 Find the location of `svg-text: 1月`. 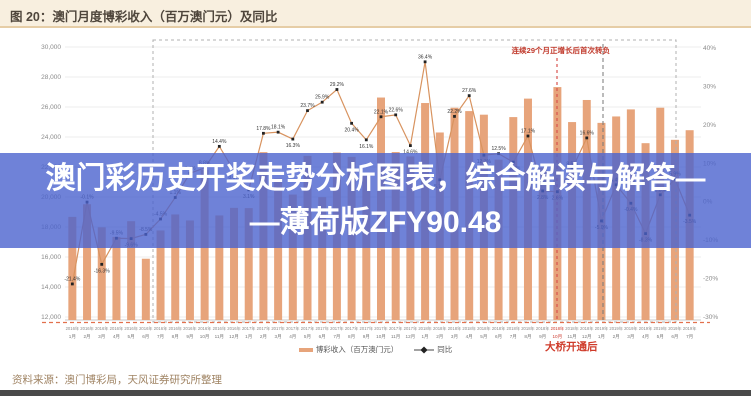

svg-text: 1月 is located at coordinates (248, 337).